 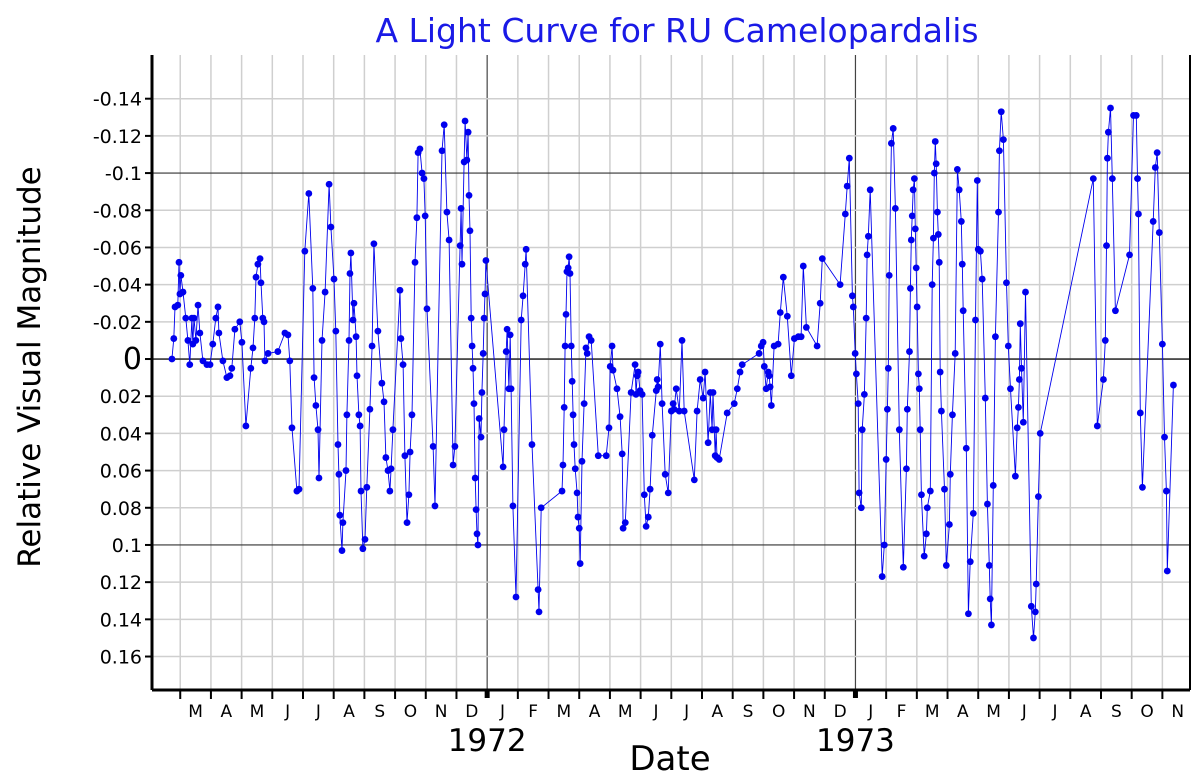 I want to click on y-tick-label: 0.02, so click(x=121, y=397).